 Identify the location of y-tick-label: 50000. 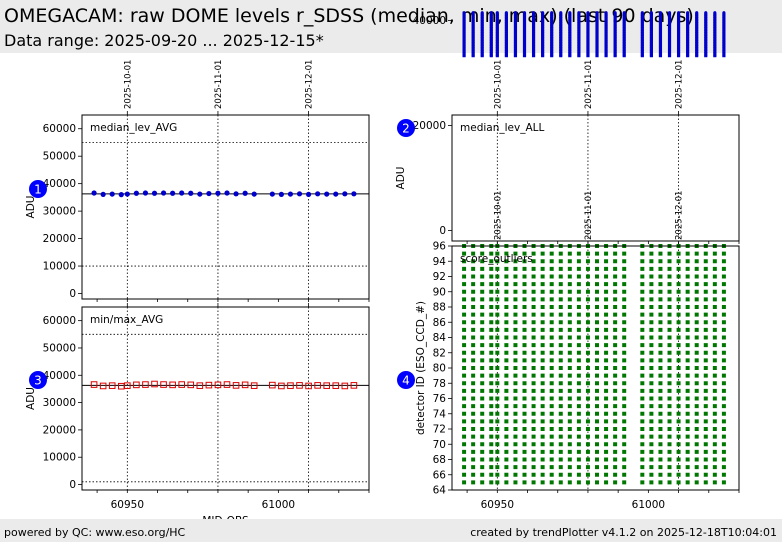
(59, 157).